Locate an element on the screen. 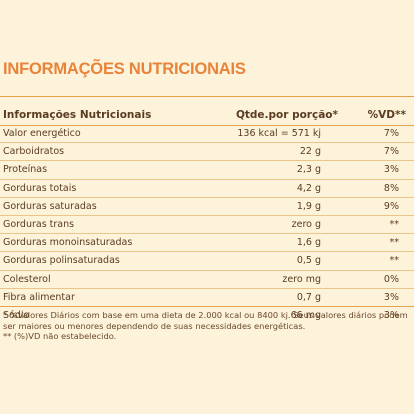  table-top-rule is located at coordinates (207, 96).